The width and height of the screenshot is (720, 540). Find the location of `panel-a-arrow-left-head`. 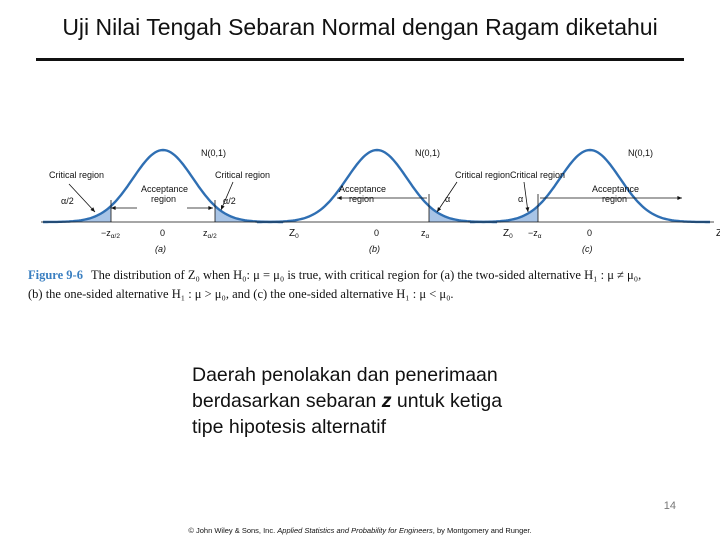

panel-a-arrow-left-head is located at coordinates (113, 208).